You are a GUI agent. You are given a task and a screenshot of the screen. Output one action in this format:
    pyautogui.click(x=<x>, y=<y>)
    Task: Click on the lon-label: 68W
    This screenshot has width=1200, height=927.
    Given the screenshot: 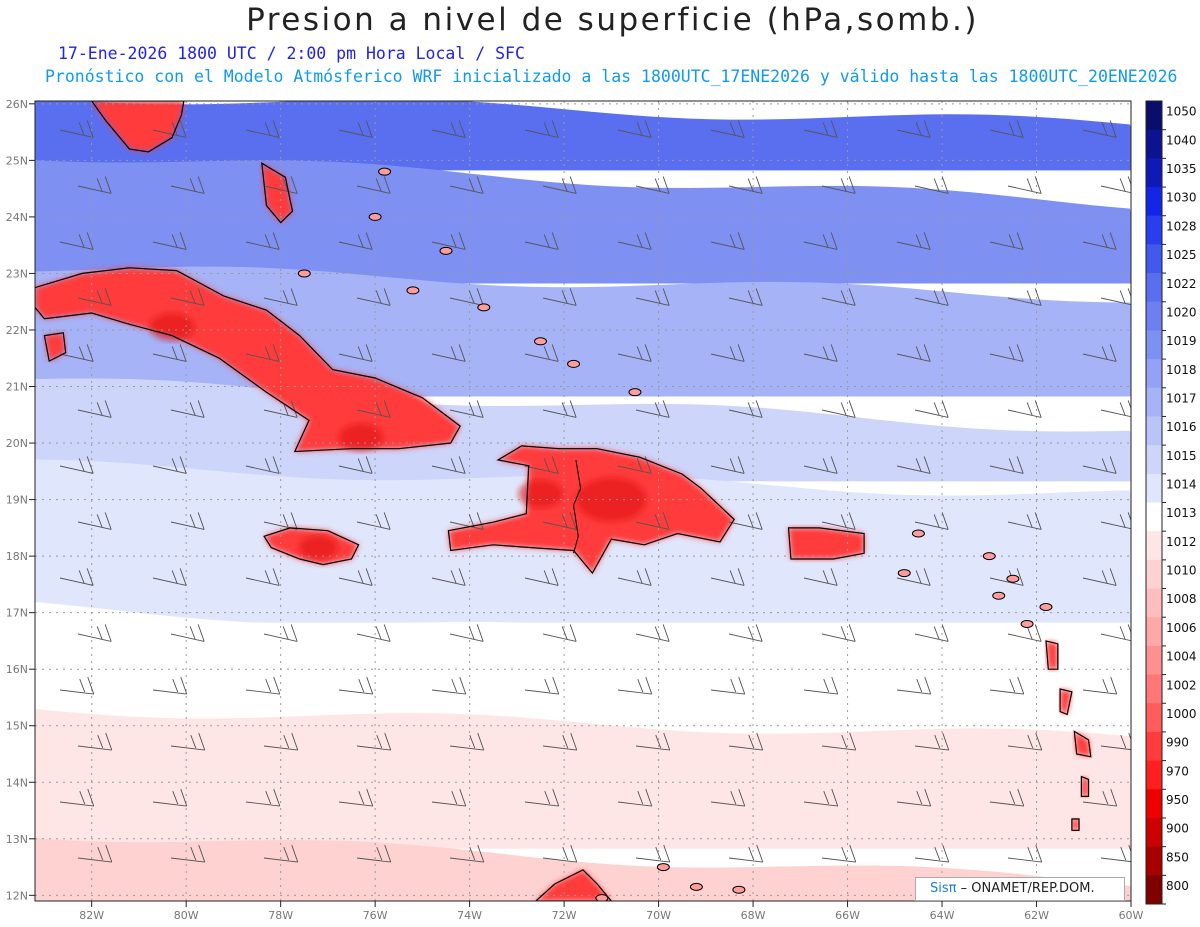 What is the action you would take?
    pyautogui.click(x=753, y=915)
    